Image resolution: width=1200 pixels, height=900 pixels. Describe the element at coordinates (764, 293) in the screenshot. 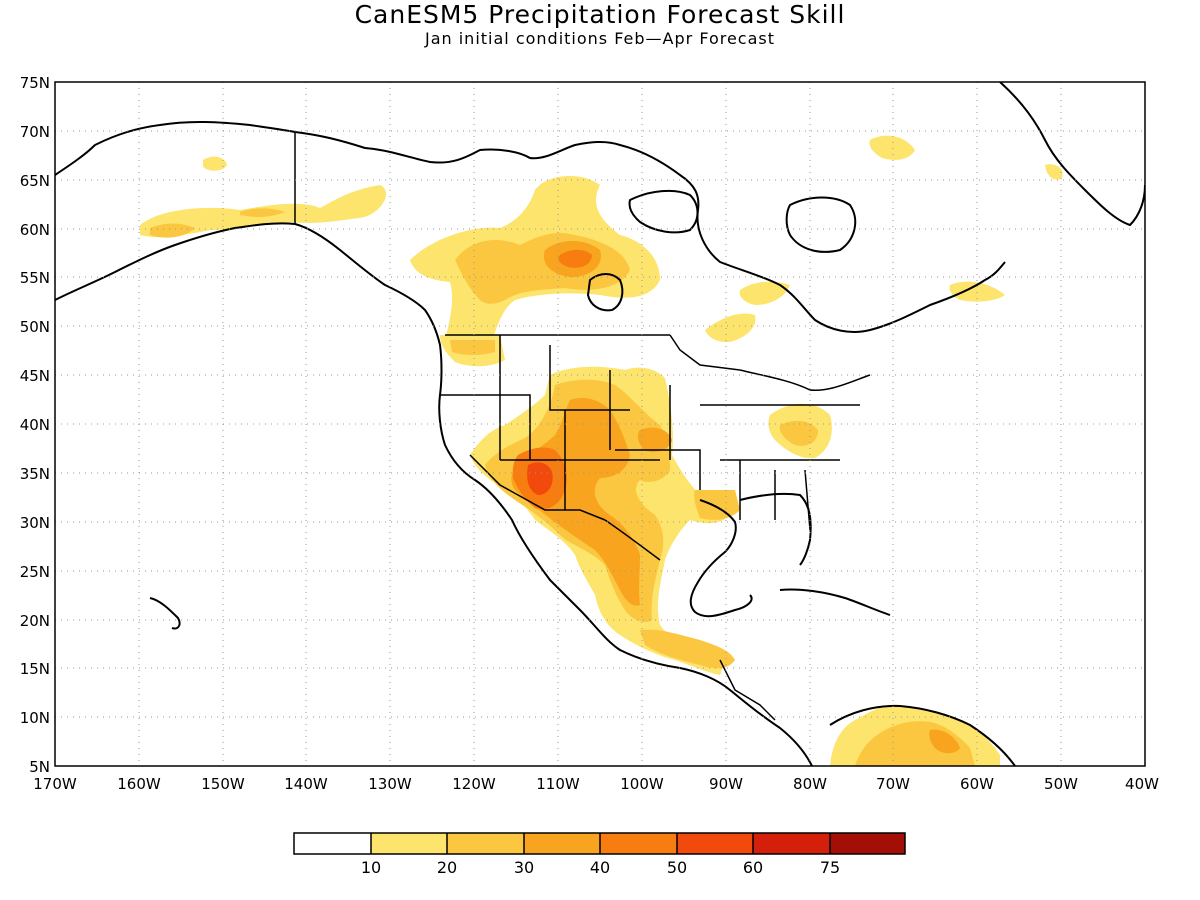

I see `skill-region-labrador` at that location.